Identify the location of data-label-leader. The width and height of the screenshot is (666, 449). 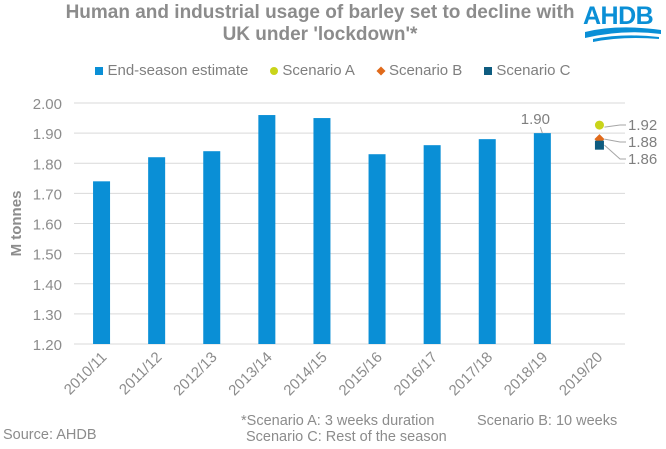
(541, 130).